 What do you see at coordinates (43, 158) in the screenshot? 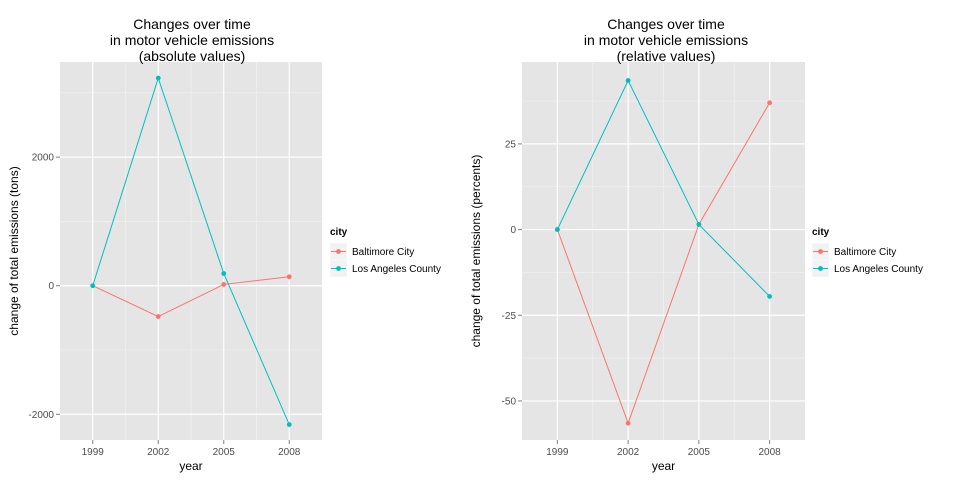
I see `y-tick-label: 2000` at bounding box center [43, 158].